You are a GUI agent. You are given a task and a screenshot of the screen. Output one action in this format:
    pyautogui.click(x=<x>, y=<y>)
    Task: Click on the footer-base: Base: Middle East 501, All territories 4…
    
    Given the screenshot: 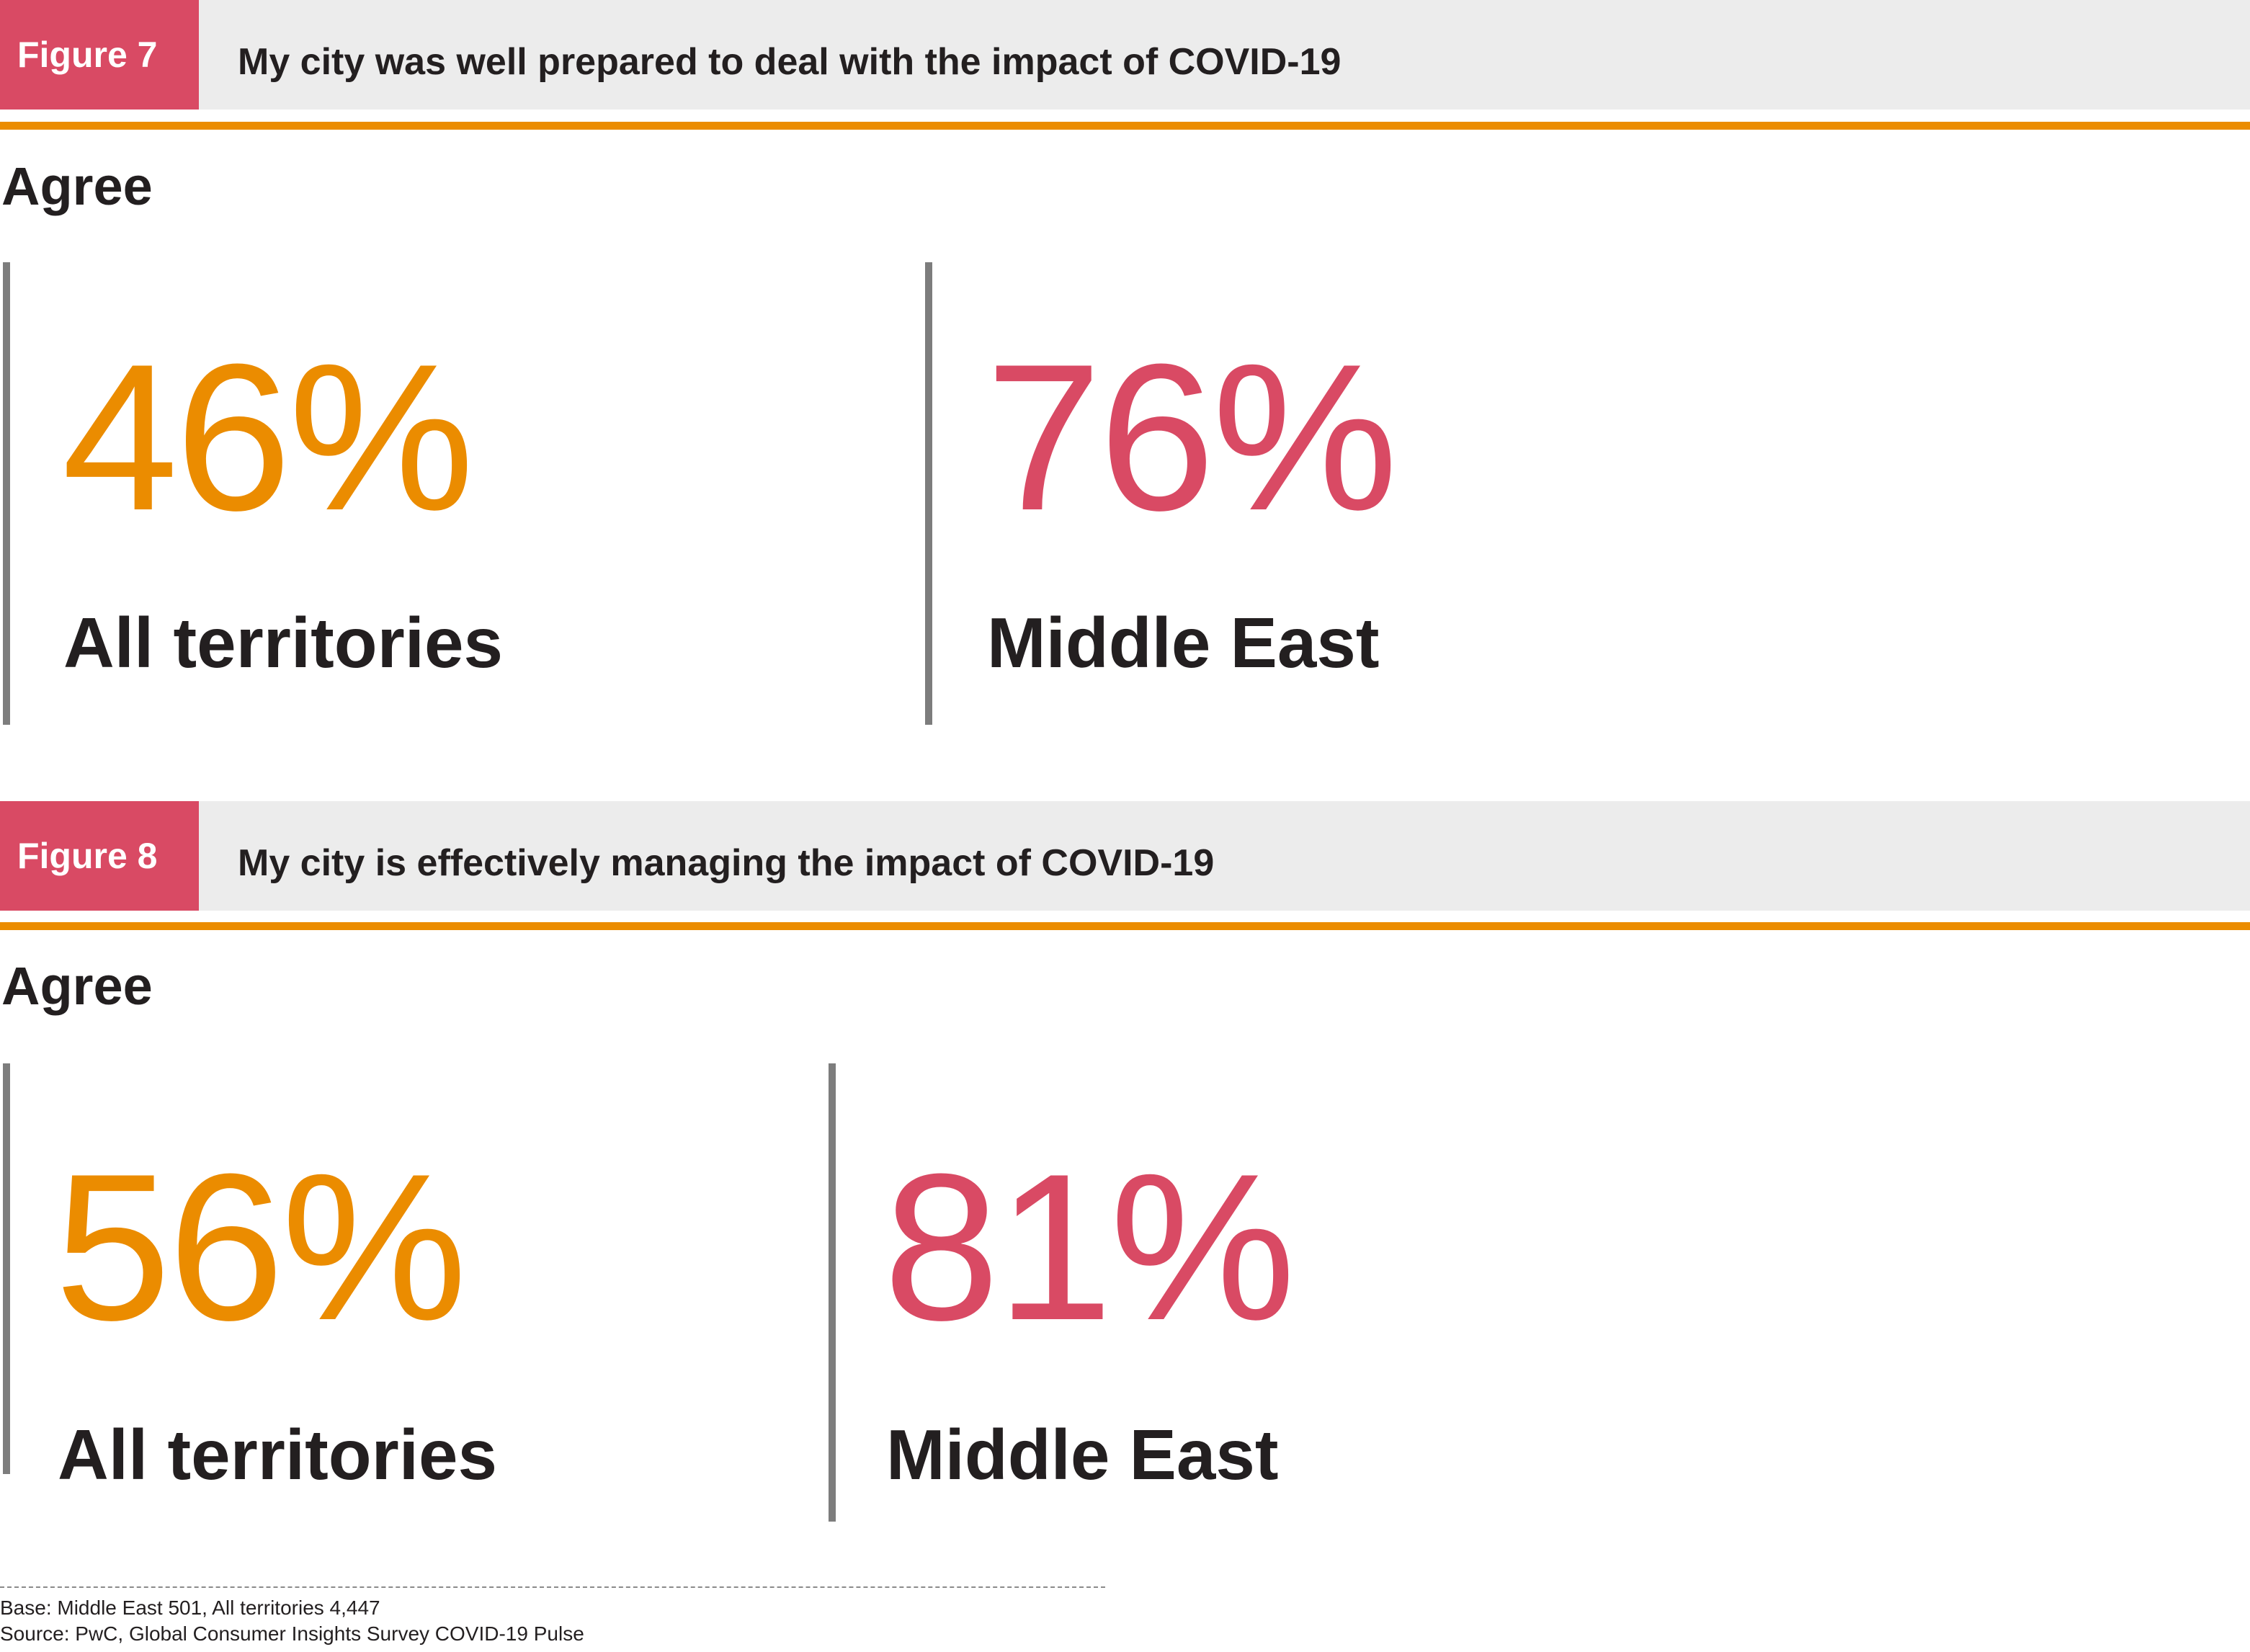 What is the action you would take?
    pyautogui.click(x=190, y=1608)
    